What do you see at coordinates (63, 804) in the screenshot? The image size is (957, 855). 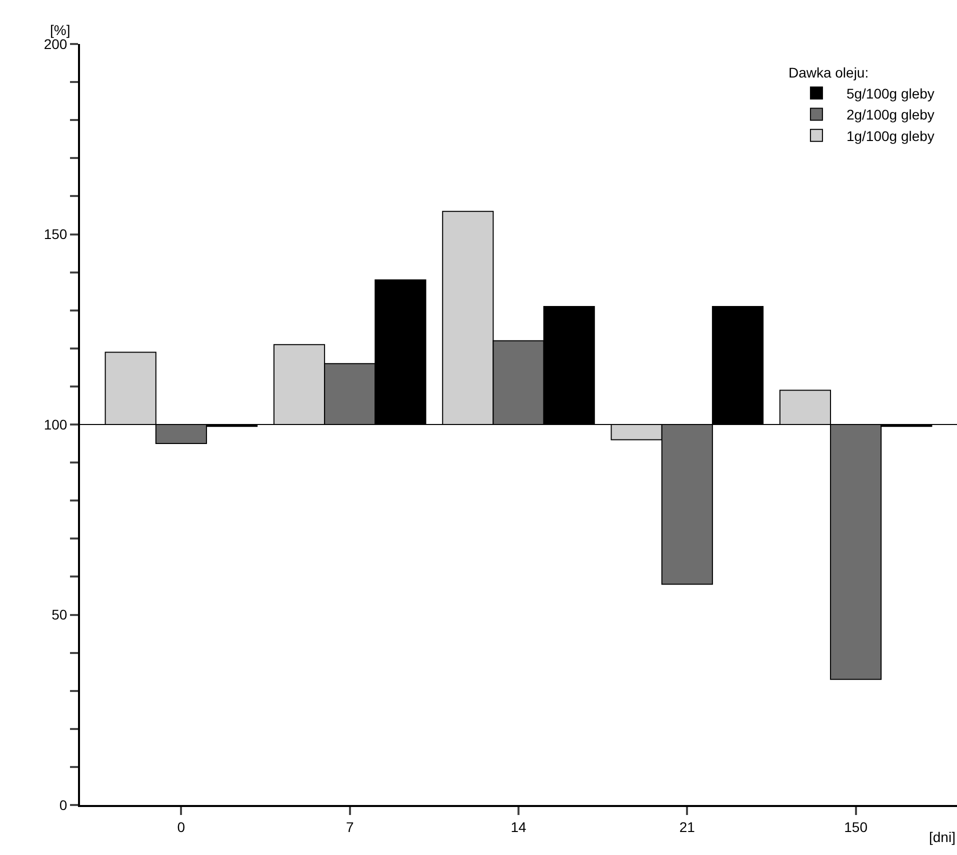 I see `y-tick-label: 0` at bounding box center [63, 804].